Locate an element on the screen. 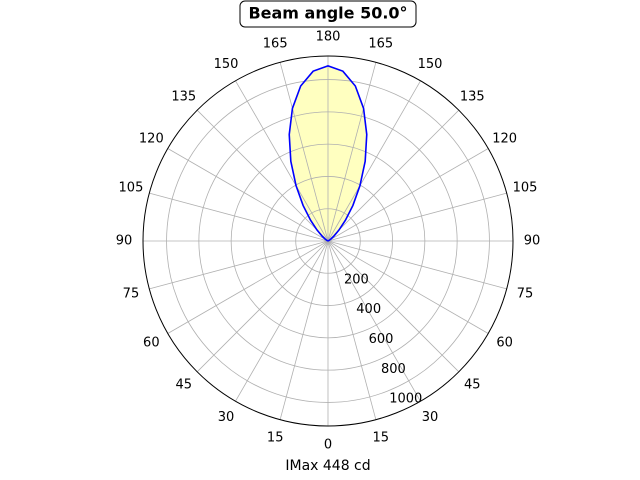  title-box is located at coordinates (328, 14).